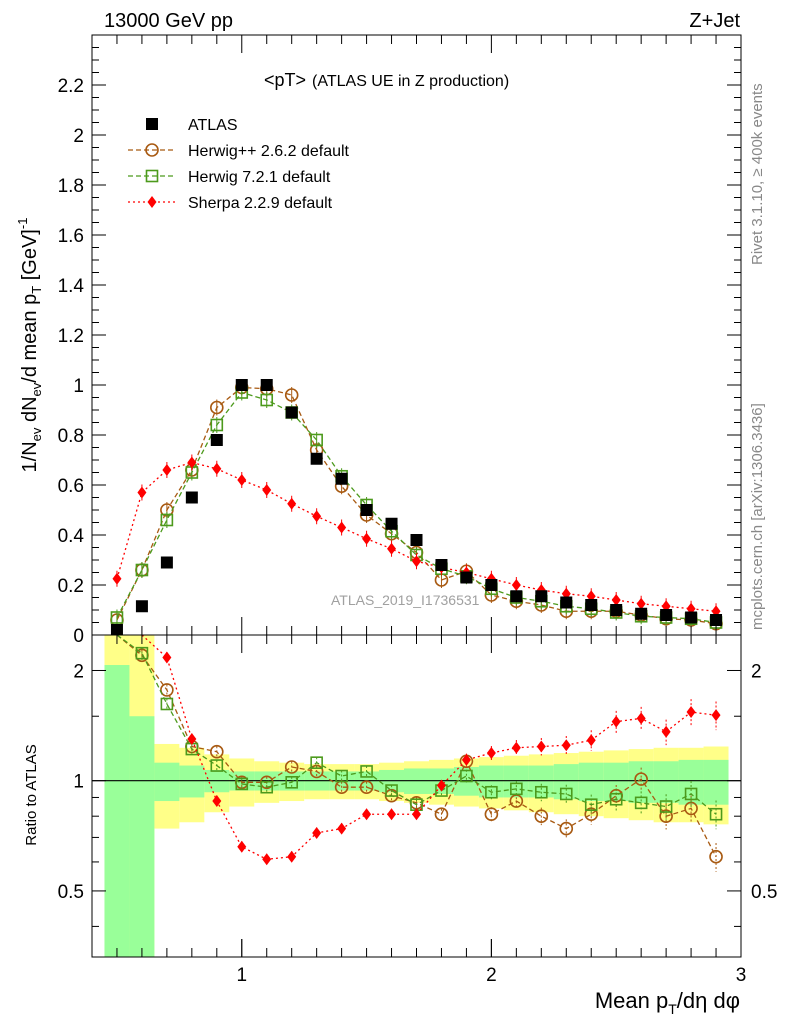  What do you see at coordinates (30, 456) in the screenshot?
I see `y-axis-label-text: 1/N` at bounding box center [30, 456].